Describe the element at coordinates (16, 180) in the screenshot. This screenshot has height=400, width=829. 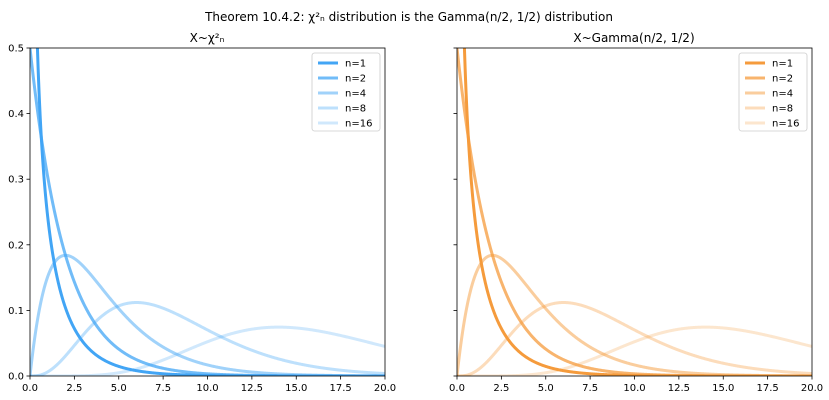
I see `y-tick-label: 0.3` at that location.